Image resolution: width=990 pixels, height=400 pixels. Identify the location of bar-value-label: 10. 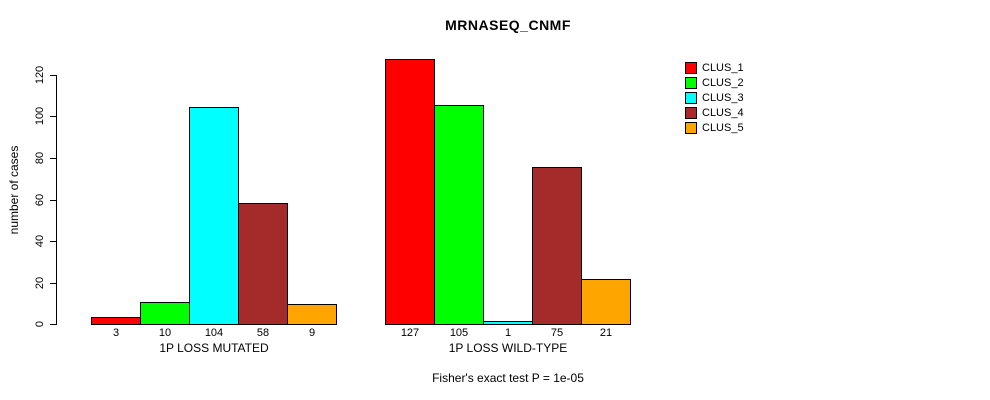
(165, 333).